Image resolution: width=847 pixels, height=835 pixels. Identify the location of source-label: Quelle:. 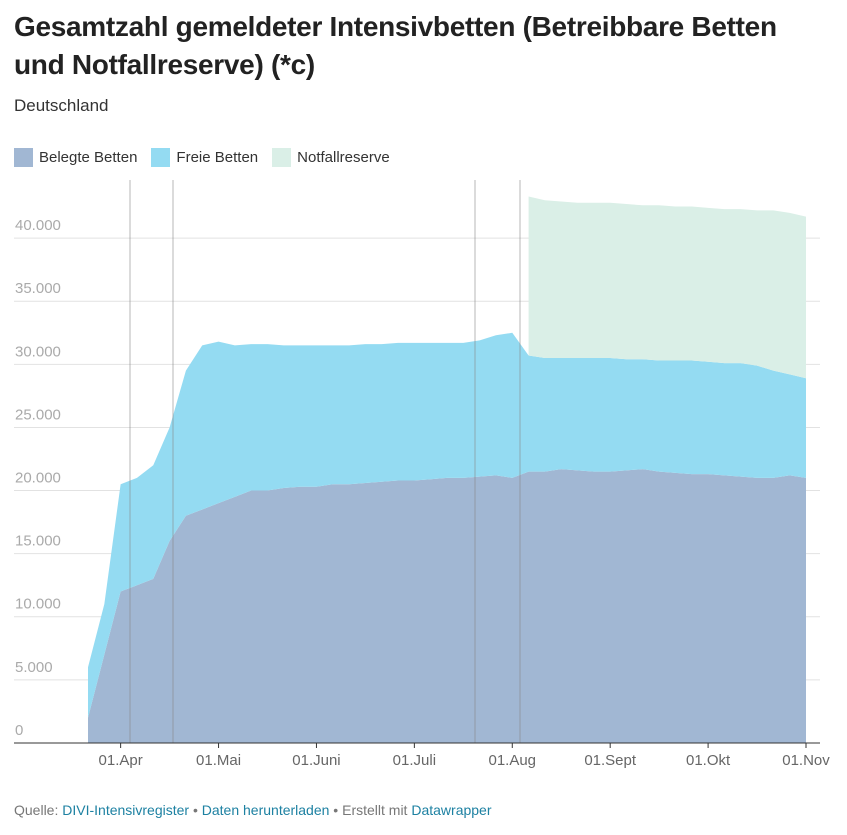
(36, 810).